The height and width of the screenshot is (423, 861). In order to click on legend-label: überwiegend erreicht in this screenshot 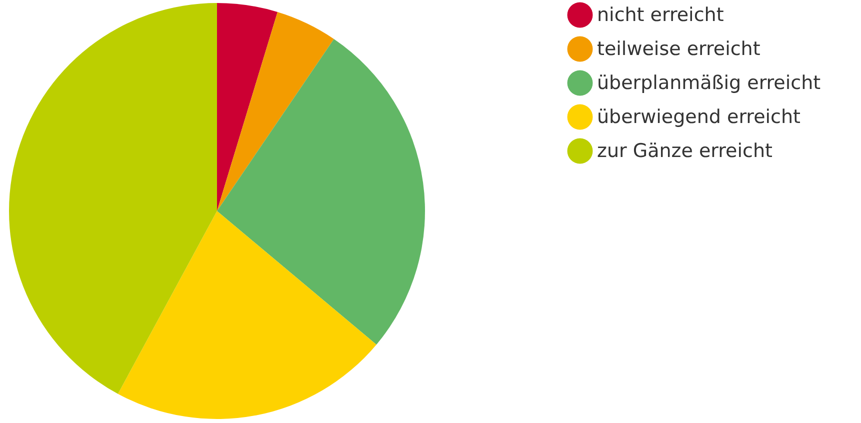, I will do `click(698, 117)`.